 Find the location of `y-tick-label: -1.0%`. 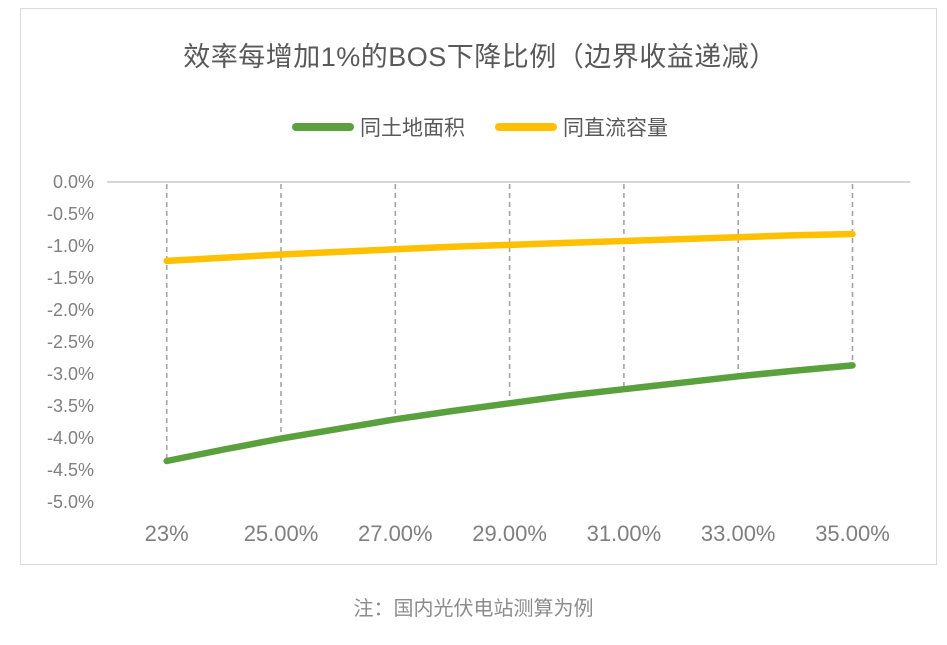

y-tick-label: -1.0% is located at coordinates (70, 245).